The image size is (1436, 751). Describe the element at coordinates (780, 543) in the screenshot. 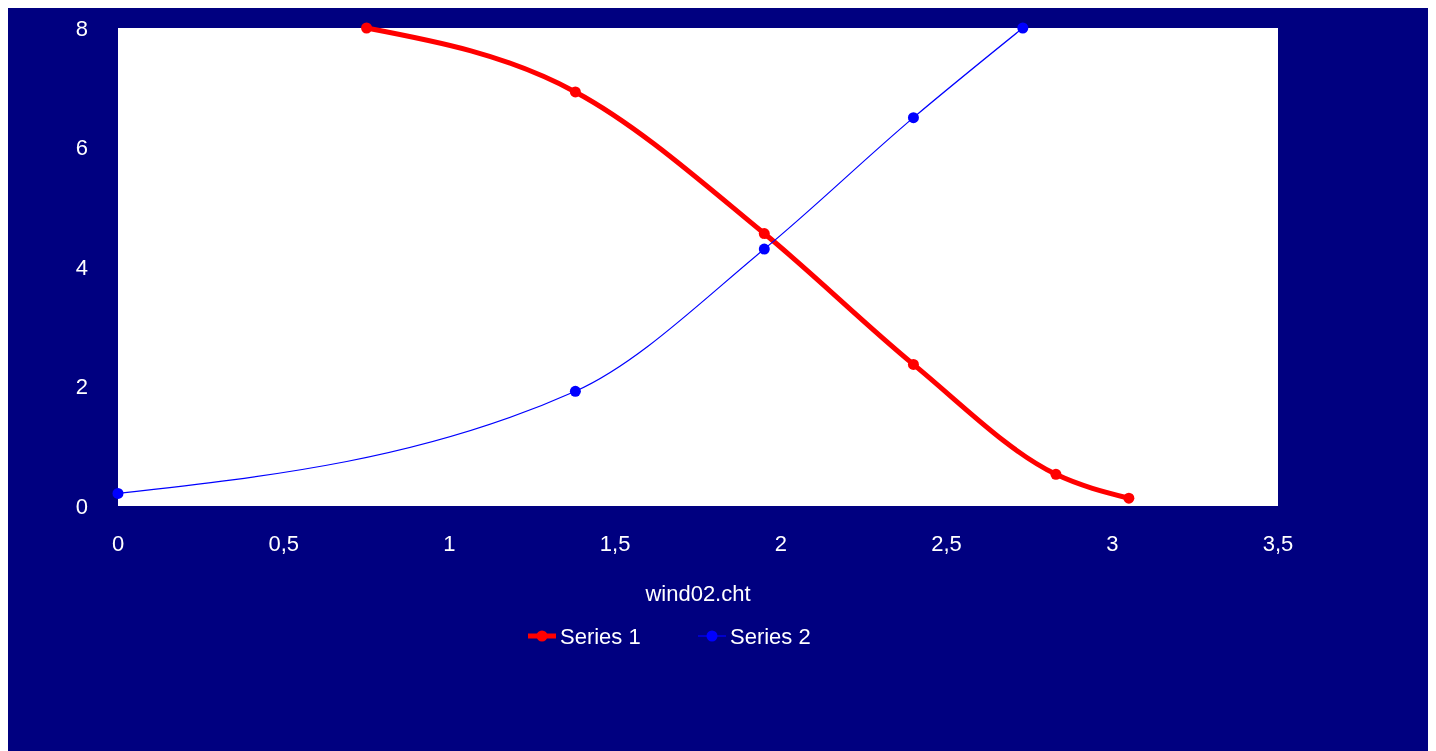

I see `x-tick-label: 2` at that location.